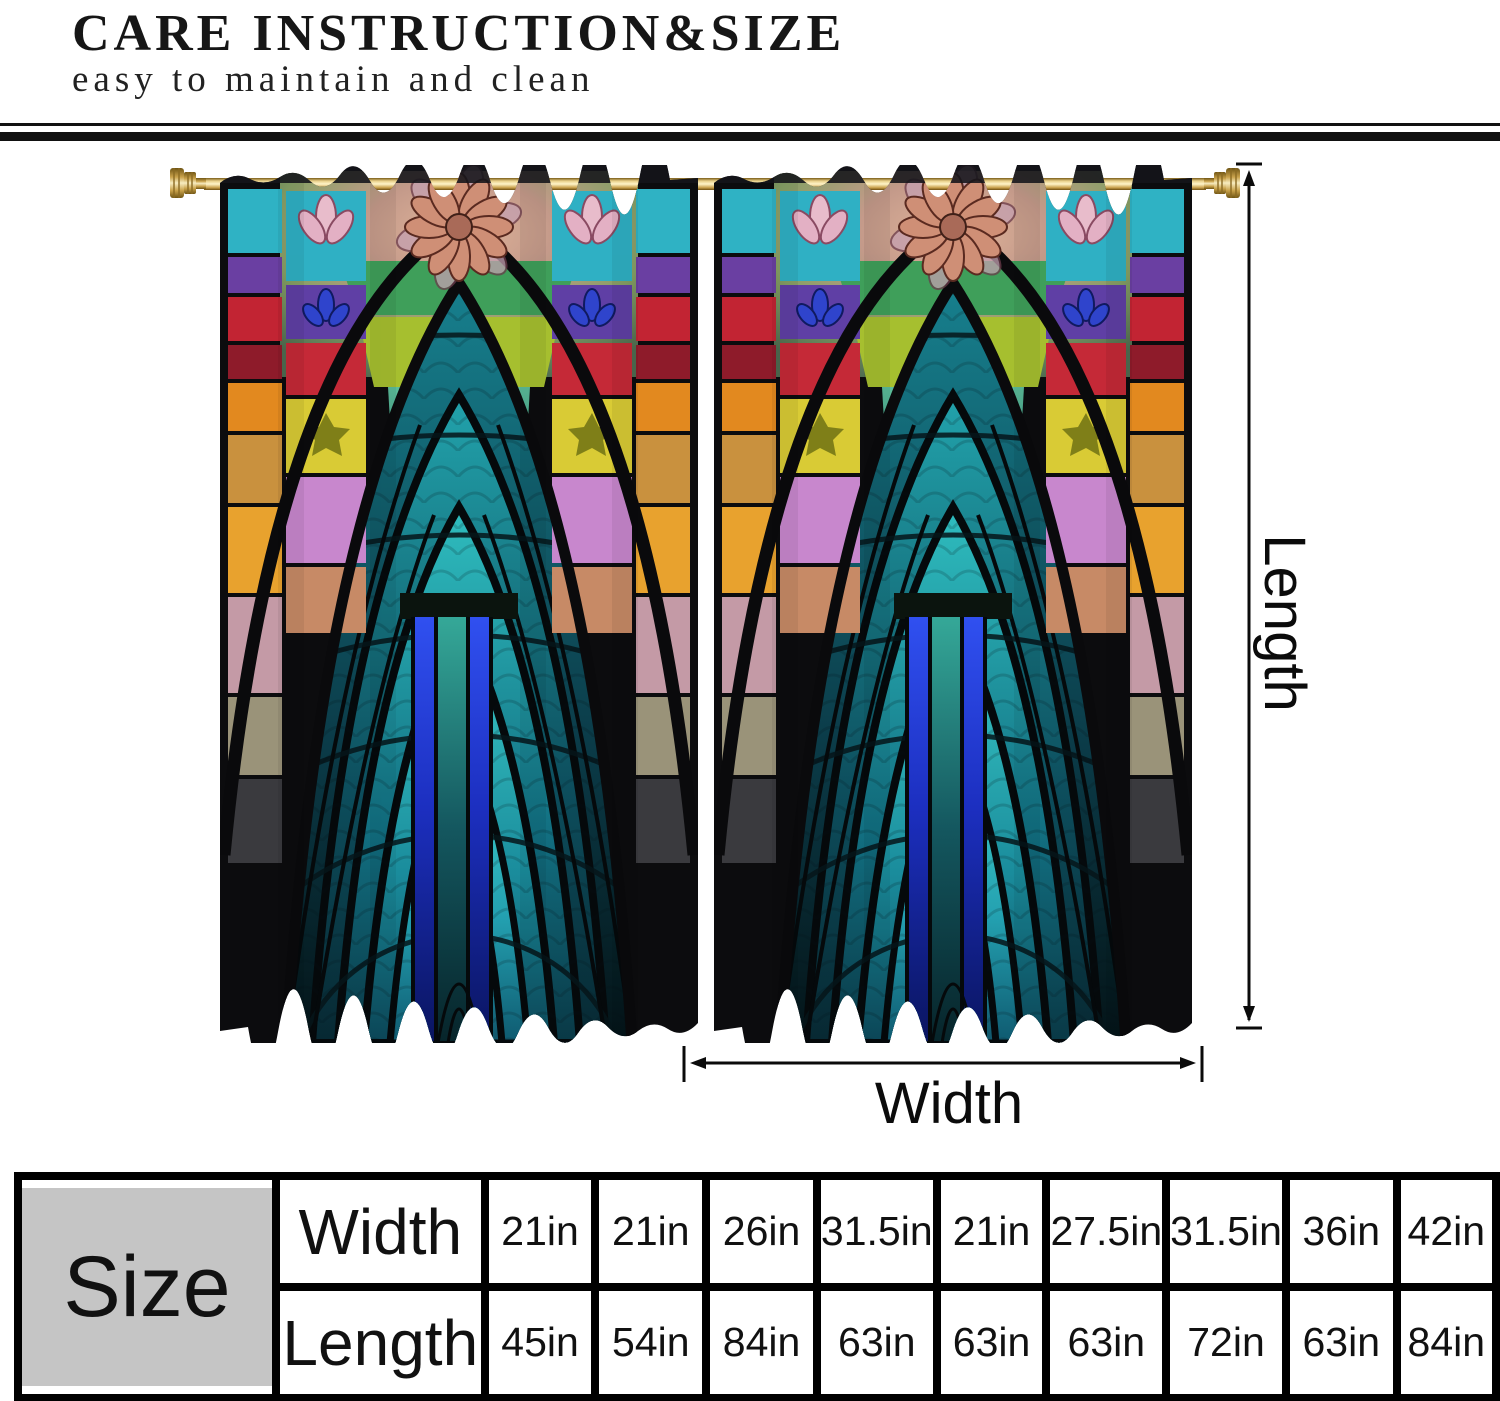 Image resolution: width=1500 pixels, height=1401 pixels. What do you see at coordinates (1226, 1342) in the screenshot?
I see `length-value-cell: 72in` at bounding box center [1226, 1342].